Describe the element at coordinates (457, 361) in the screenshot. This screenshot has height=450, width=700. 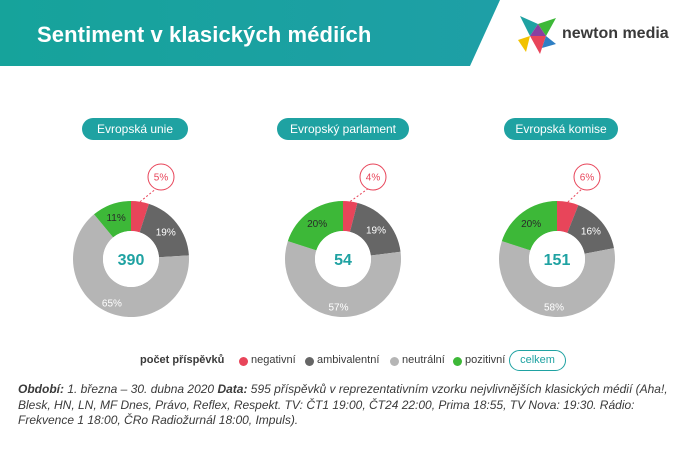
I see `legend-dot-pozitivni` at that location.